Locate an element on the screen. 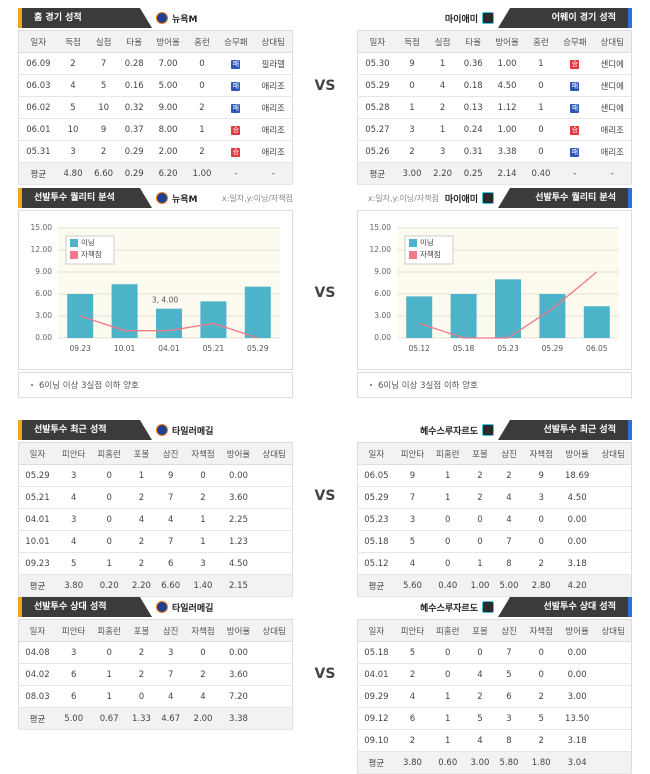  cell: 7.20 is located at coordinates (238, 696).